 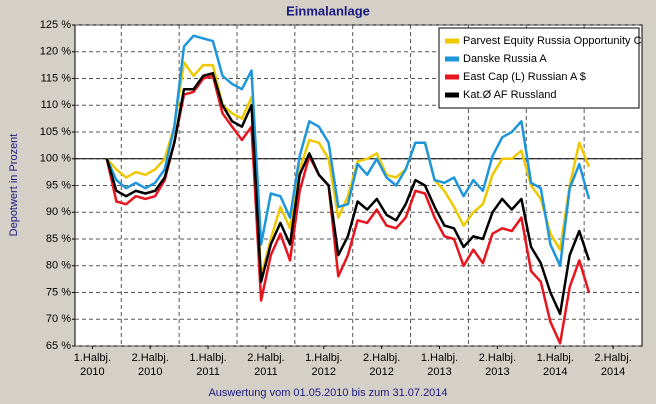 I want to click on y-tick-label: 95 %, so click(x=58, y=185).